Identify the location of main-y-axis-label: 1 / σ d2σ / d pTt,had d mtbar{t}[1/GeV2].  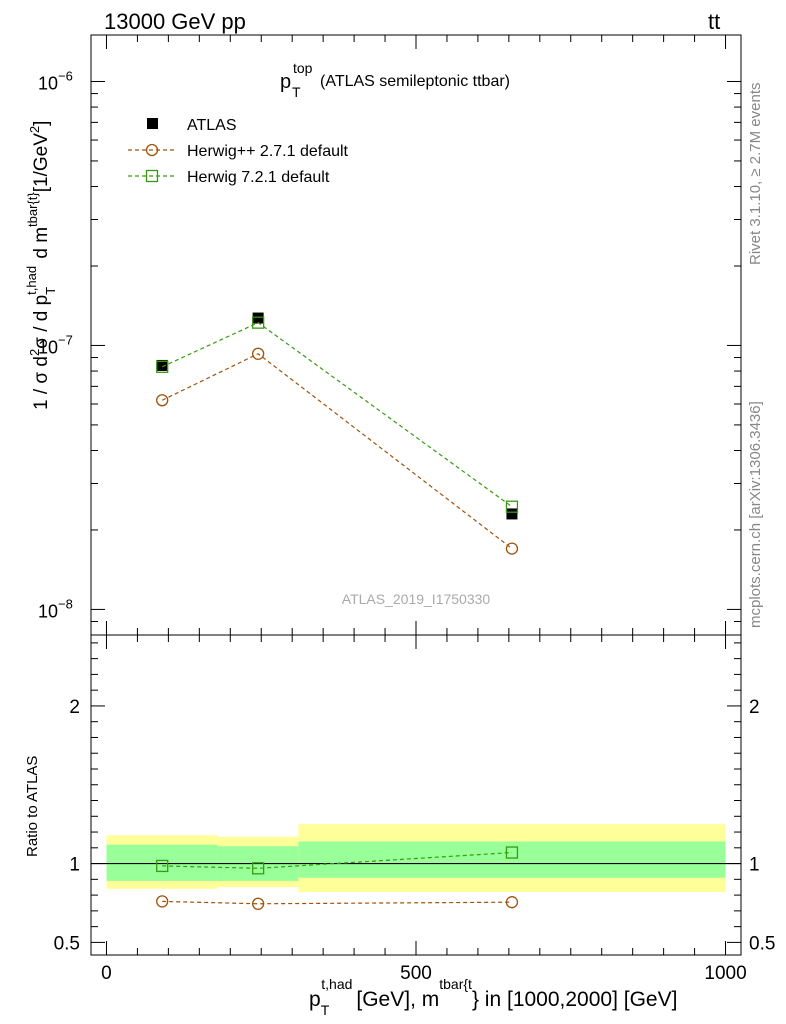
(41, 265).